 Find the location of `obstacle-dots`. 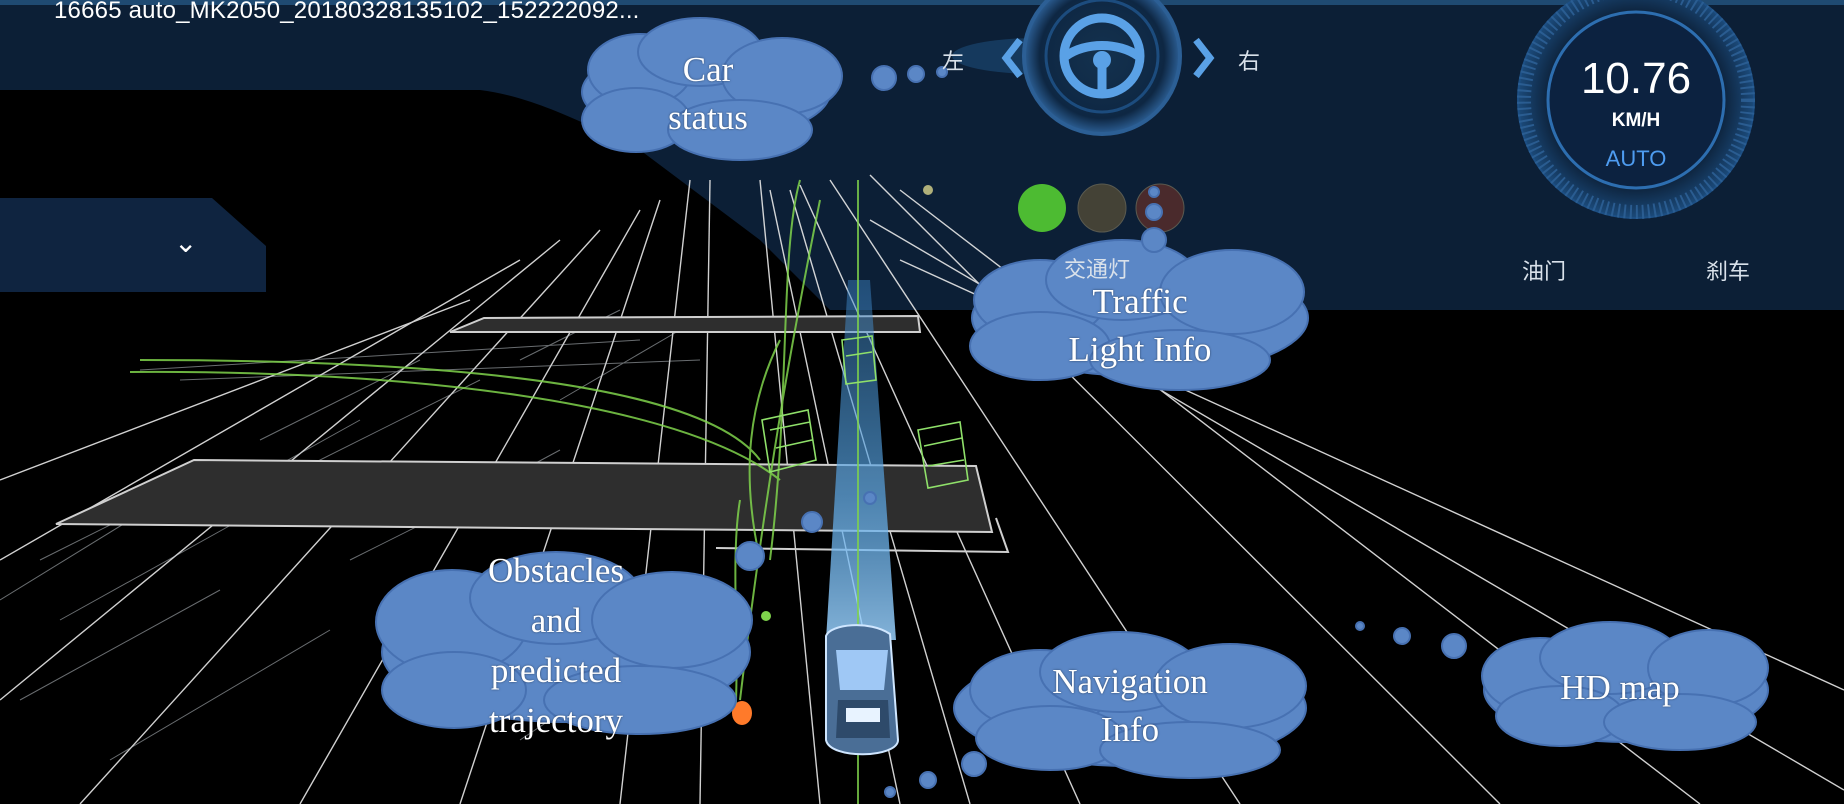

obstacle-dots is located at coordinates (832, 455).